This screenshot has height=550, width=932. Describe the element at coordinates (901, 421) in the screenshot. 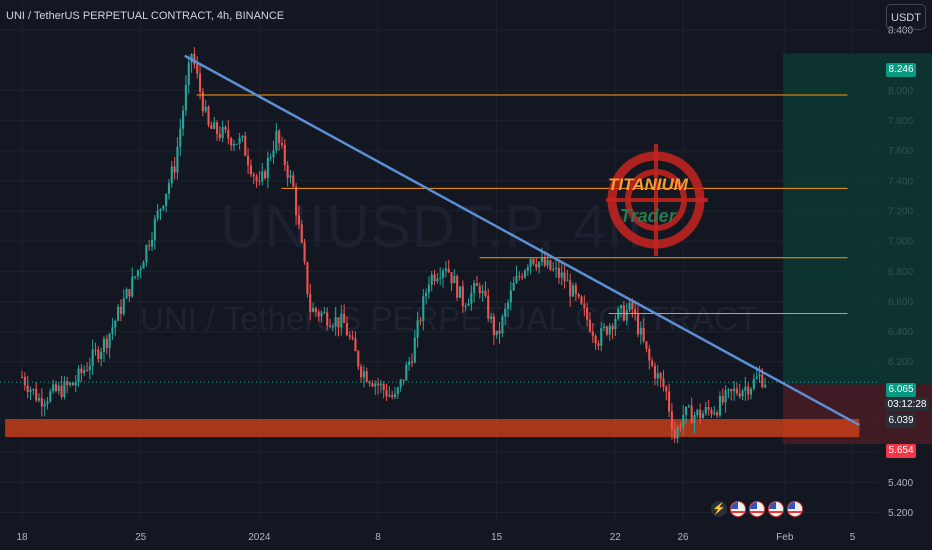

I see `current-price-badge: 6.039` at that location.